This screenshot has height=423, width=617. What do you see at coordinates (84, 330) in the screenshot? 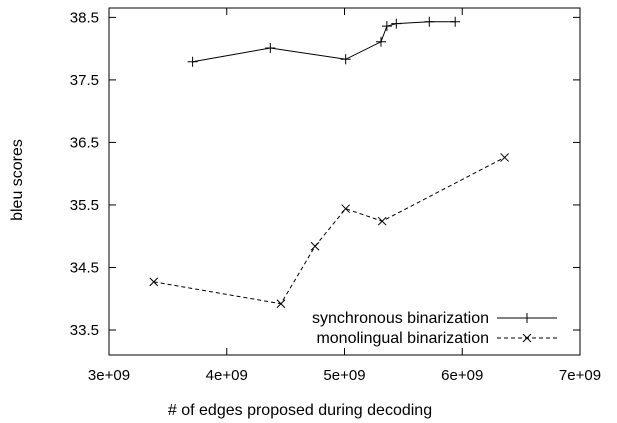
I see `y-tick-label: 33.5` at bounding box center [84, 330].